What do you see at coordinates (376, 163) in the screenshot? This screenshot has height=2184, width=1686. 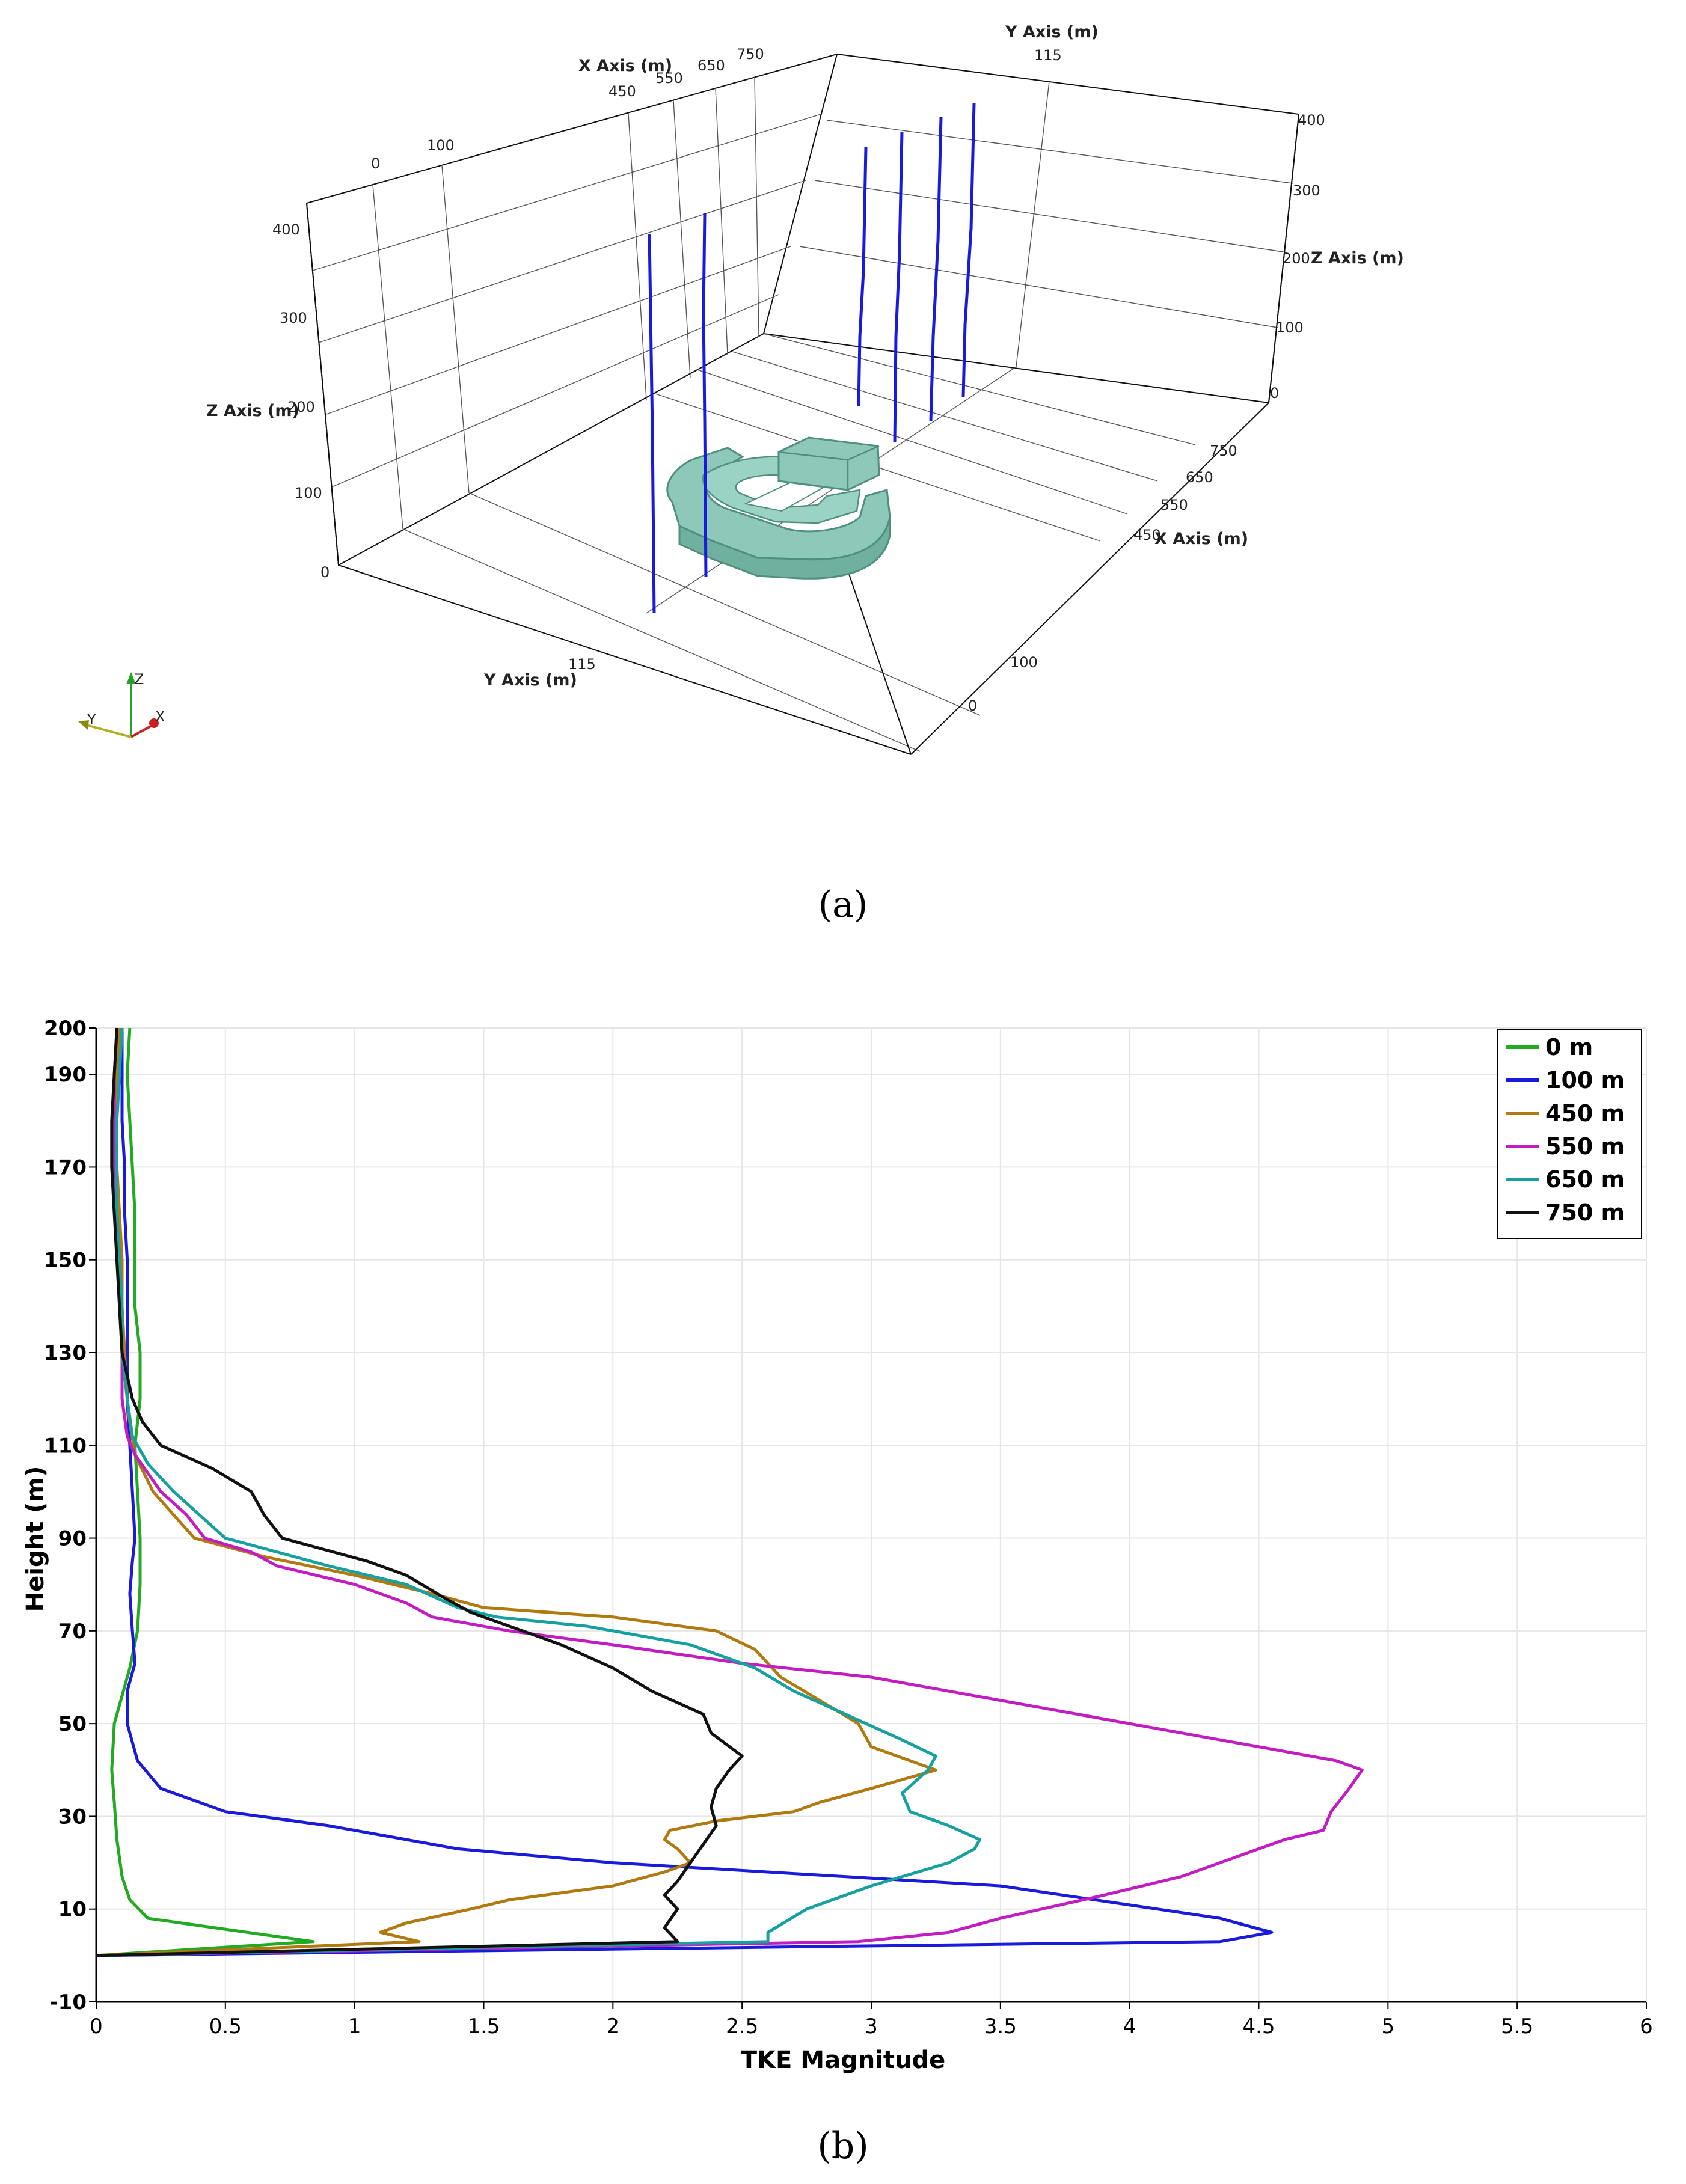 I see `y-tick-top-0: 0` at bounding box center [376, 163].